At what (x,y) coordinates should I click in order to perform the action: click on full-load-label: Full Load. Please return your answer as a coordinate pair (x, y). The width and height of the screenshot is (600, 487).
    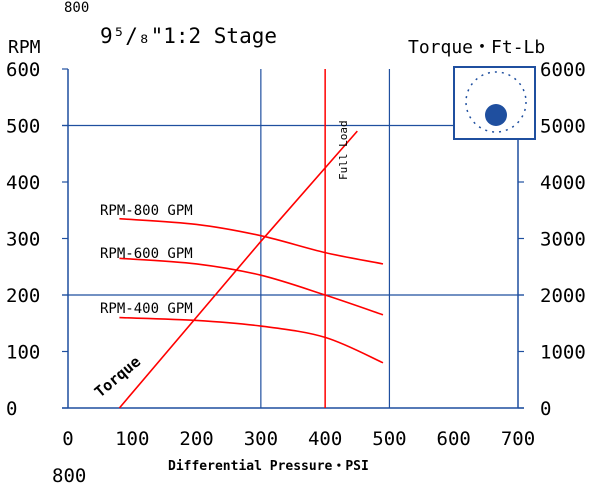
    Looking at the image, I should click on (343, 150).